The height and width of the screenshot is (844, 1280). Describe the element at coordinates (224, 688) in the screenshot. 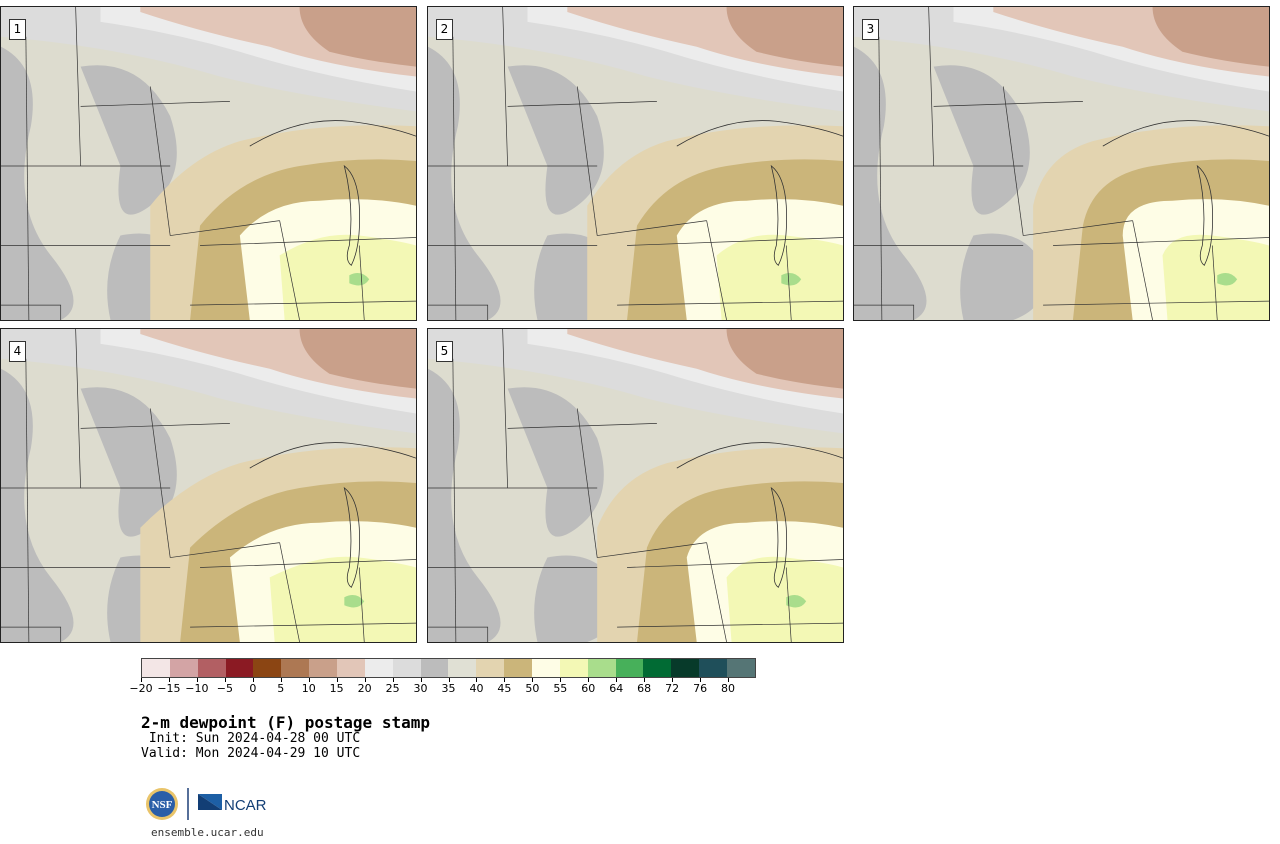

I see `colorbar-tick-label: −5` at that location.